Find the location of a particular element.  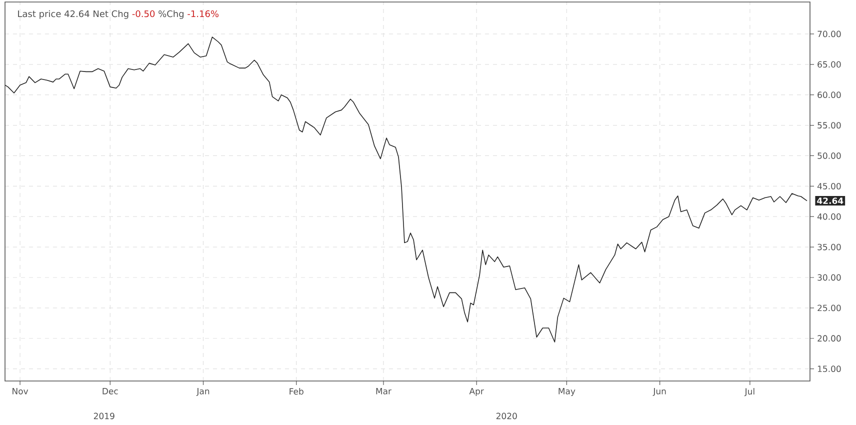

x-tick-label: Dec is located at coordinates (110, 391).